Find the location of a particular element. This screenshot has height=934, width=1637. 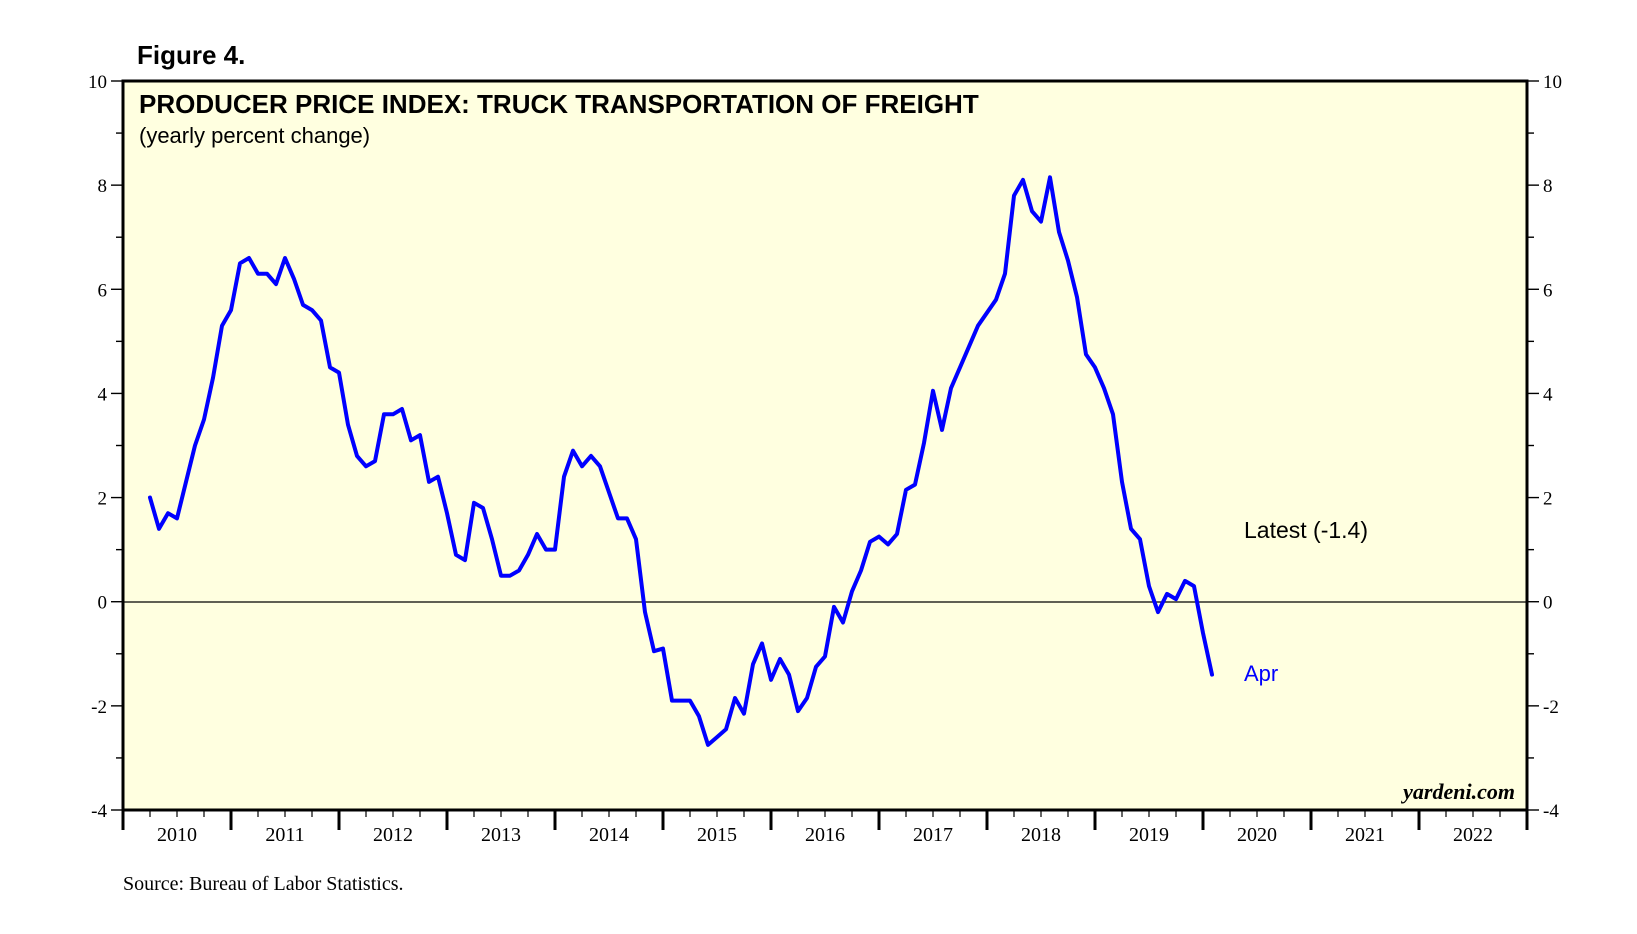

watermark: yardeni.com is located at coordinates (1457, 791).